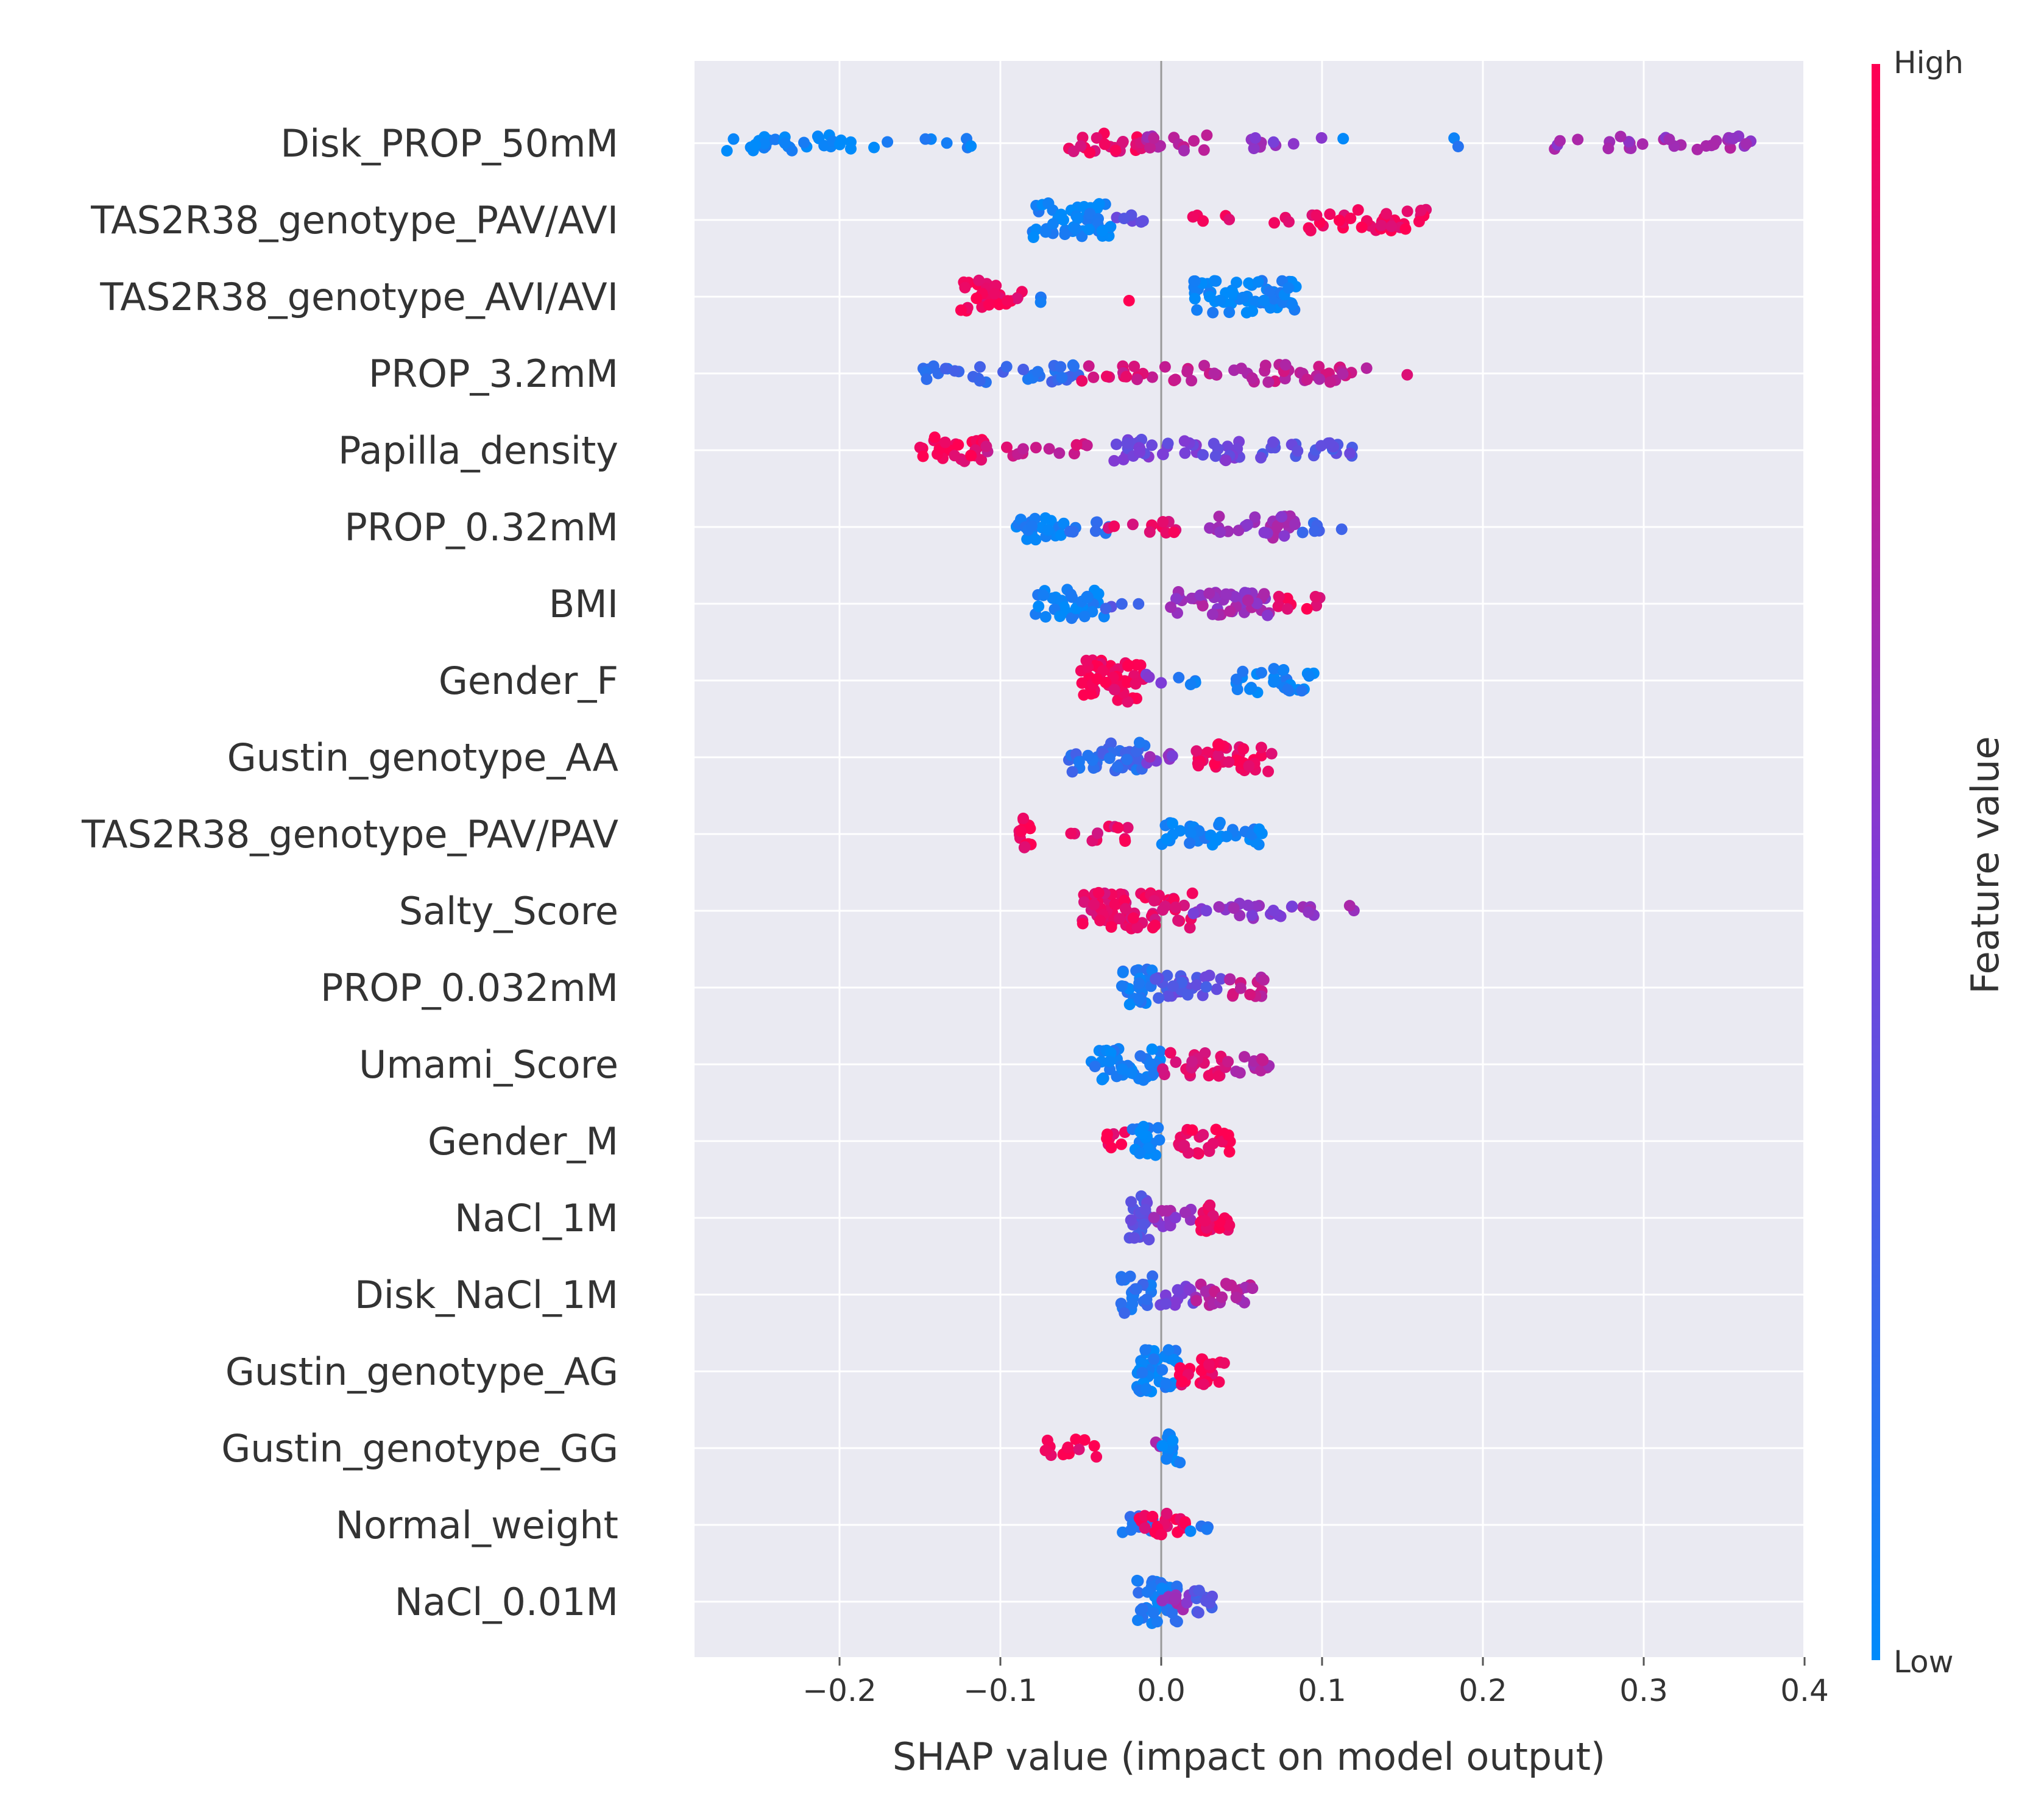 This screenshot has height=1796, width=2044. What do you see at coordinates (1483, 1690) in the screenshot?
I see `x-tick-label: 0.2` at bounding box center [1483, 1690].